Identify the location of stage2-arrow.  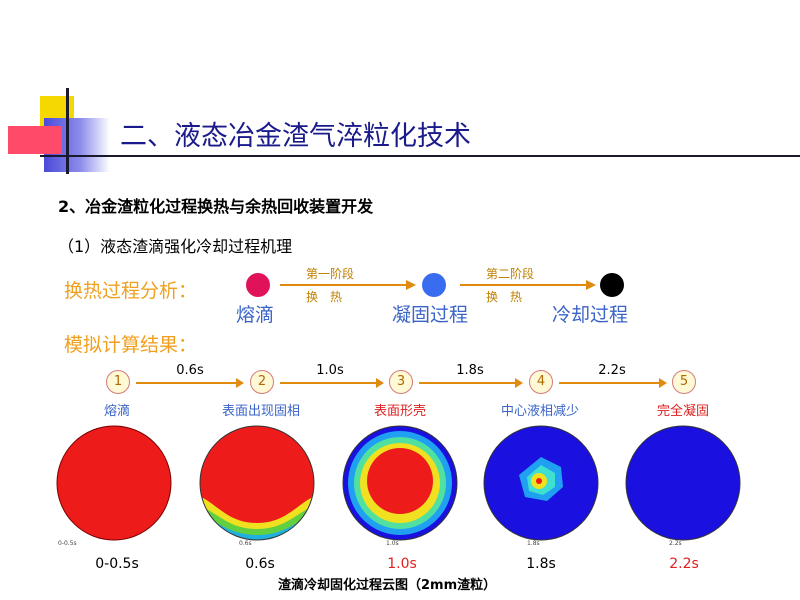
(528, 285).